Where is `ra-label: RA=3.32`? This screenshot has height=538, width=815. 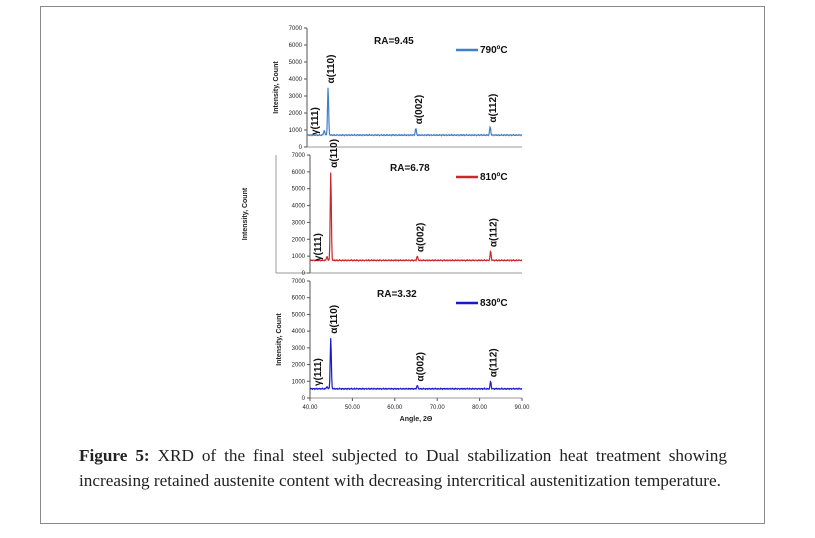 ra-label: RA=3.32 is located at coordinates (397, 294).